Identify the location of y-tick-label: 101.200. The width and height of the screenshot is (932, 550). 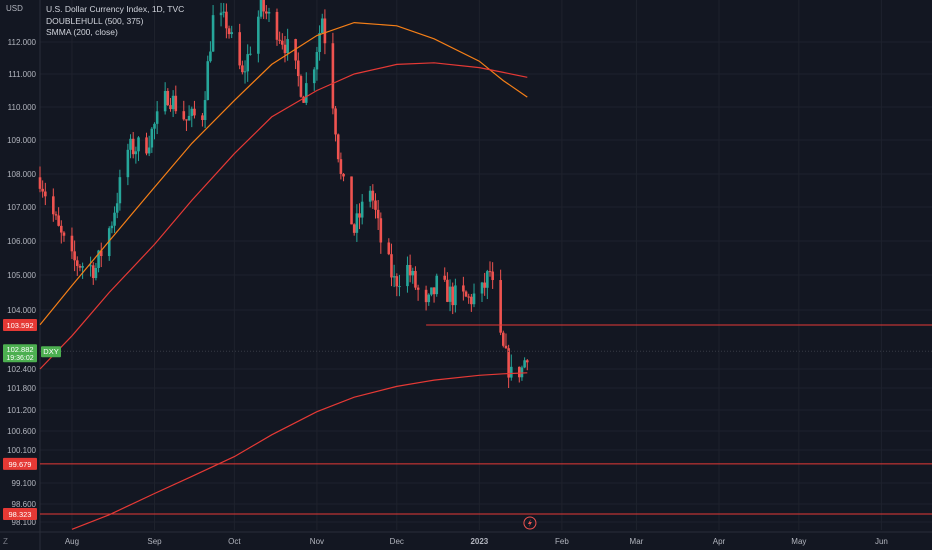
(21, 410).